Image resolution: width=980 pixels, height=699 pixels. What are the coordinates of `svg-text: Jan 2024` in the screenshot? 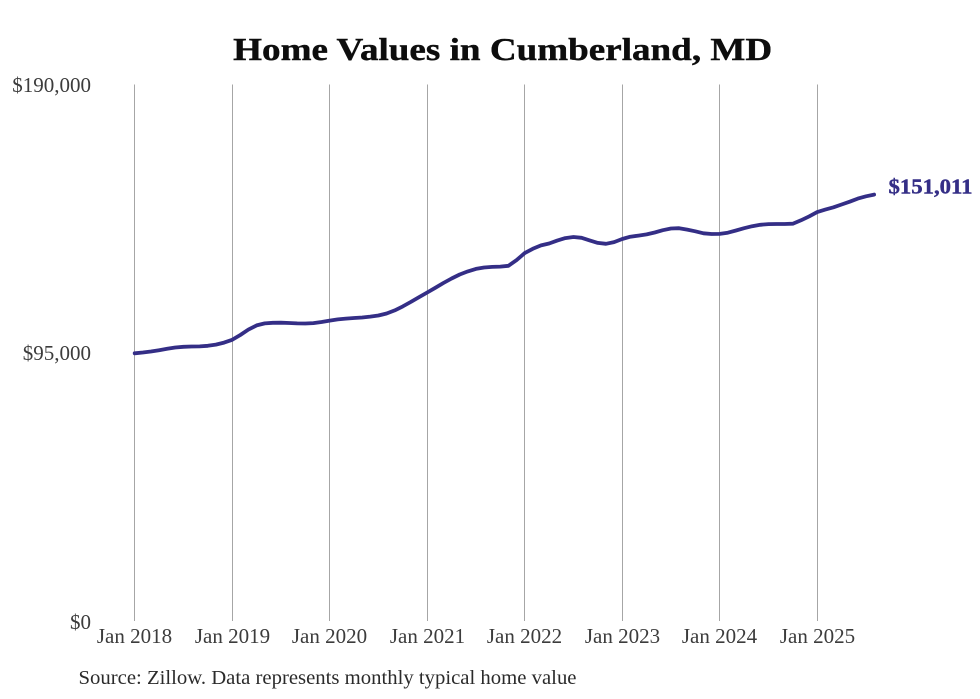 It's located at (720, 636).